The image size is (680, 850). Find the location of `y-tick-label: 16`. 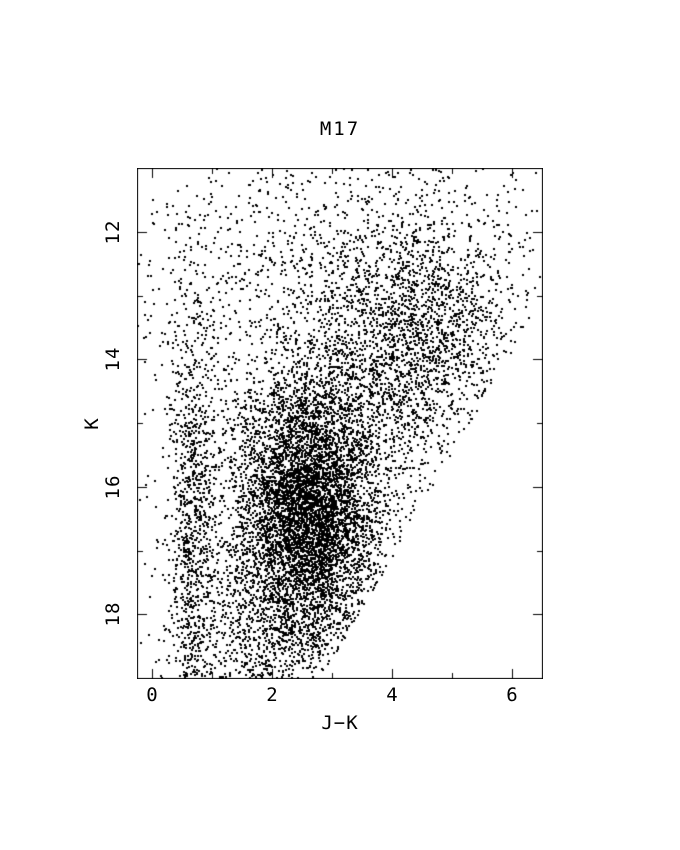

y-tick-label: 16 is located at coordinates (113, 487).